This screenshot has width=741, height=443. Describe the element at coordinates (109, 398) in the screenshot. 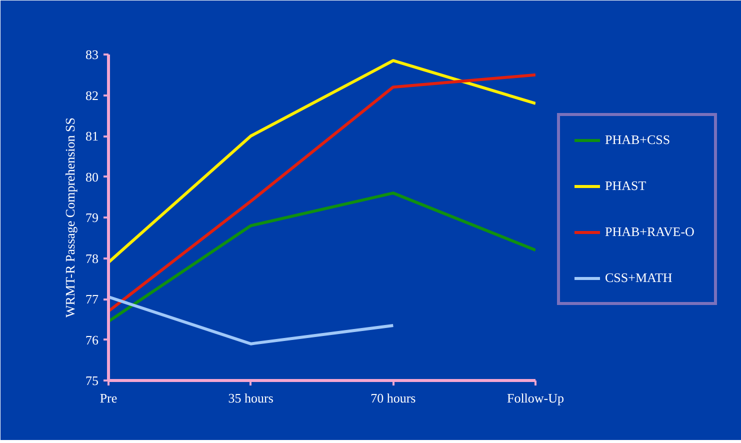

I see `x-tick-label: Pre` at that location.